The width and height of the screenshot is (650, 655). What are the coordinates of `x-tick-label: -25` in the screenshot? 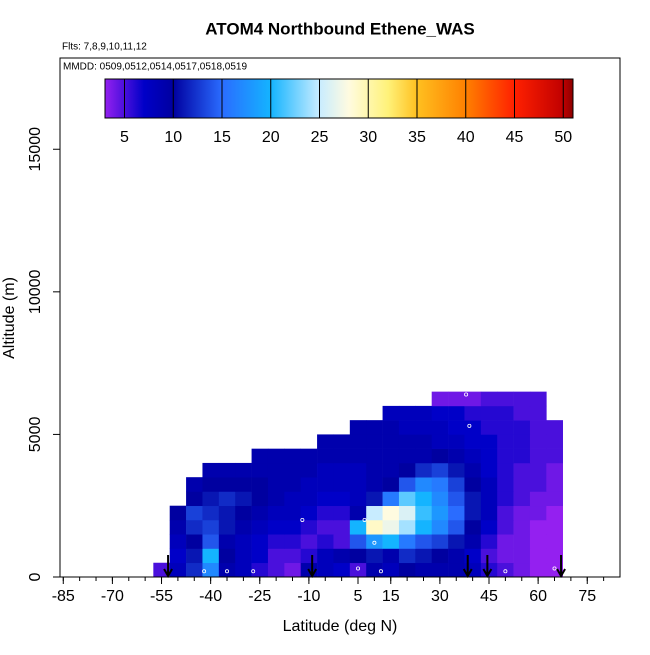 It's located at (259, 596).